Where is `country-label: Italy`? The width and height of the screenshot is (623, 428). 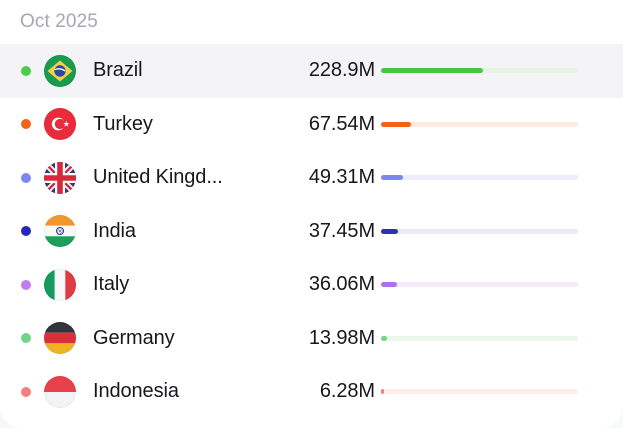 country-label: Italy is located at coordinates (111, 284).